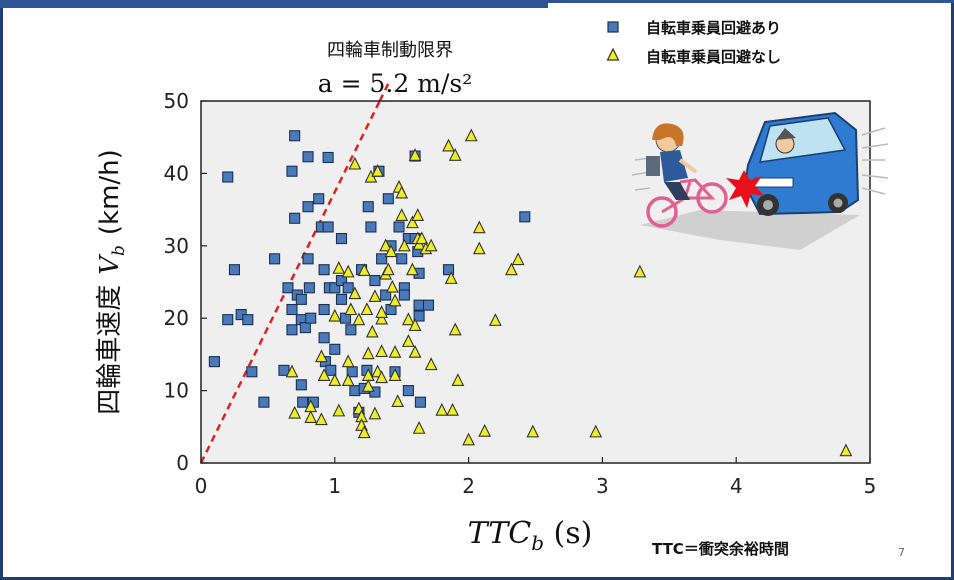 The image size is (954, 580). What do you see at coordinates (176, 246) in the screenshot?
I see `y-tick-label: 30` at bounding box center [176, 246].